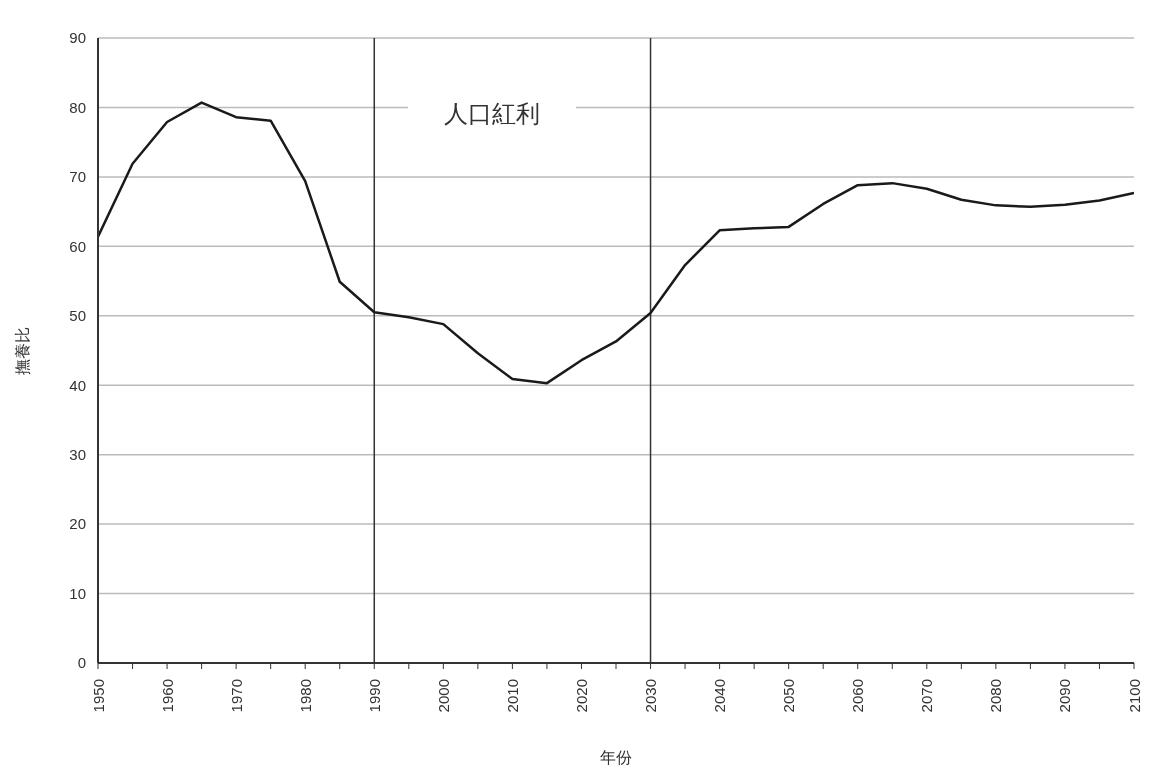 This screenshot has height=780, width=1157. I want to click on y-tick-label: 40, so click(77, 385).